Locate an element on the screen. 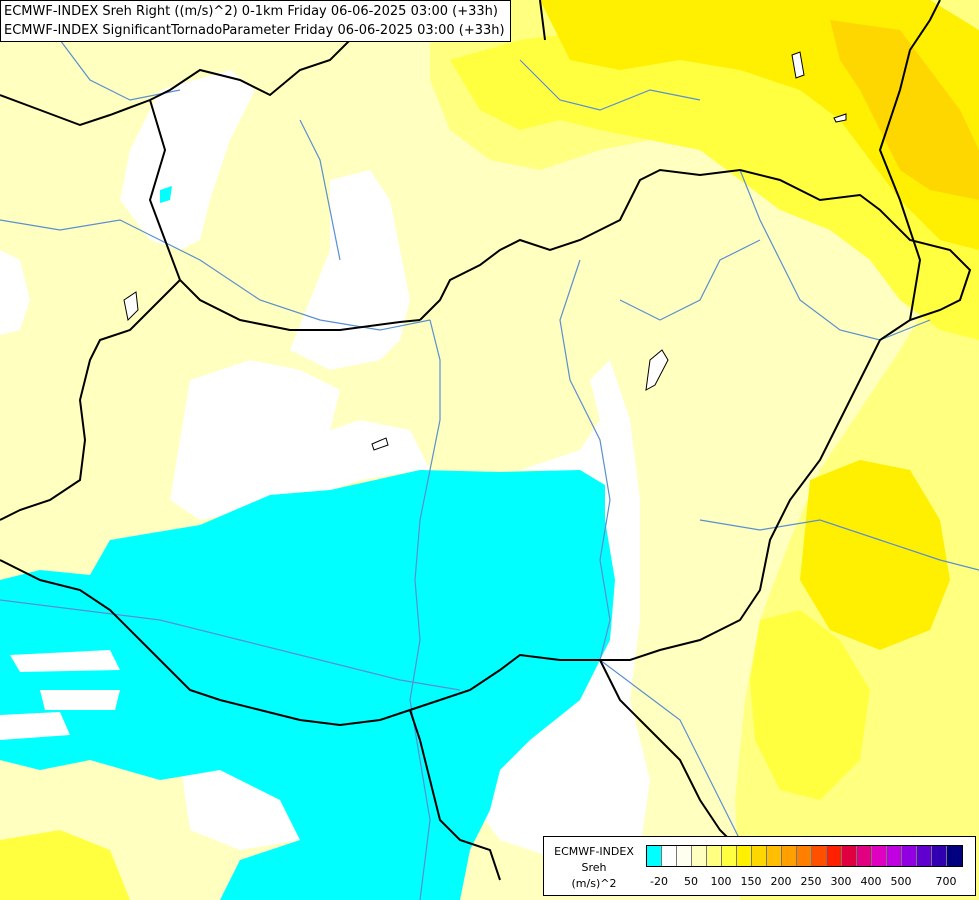 This screenshot has width=979, height=900. legend-tick-label: 150 is located at coordinates (751, 881).